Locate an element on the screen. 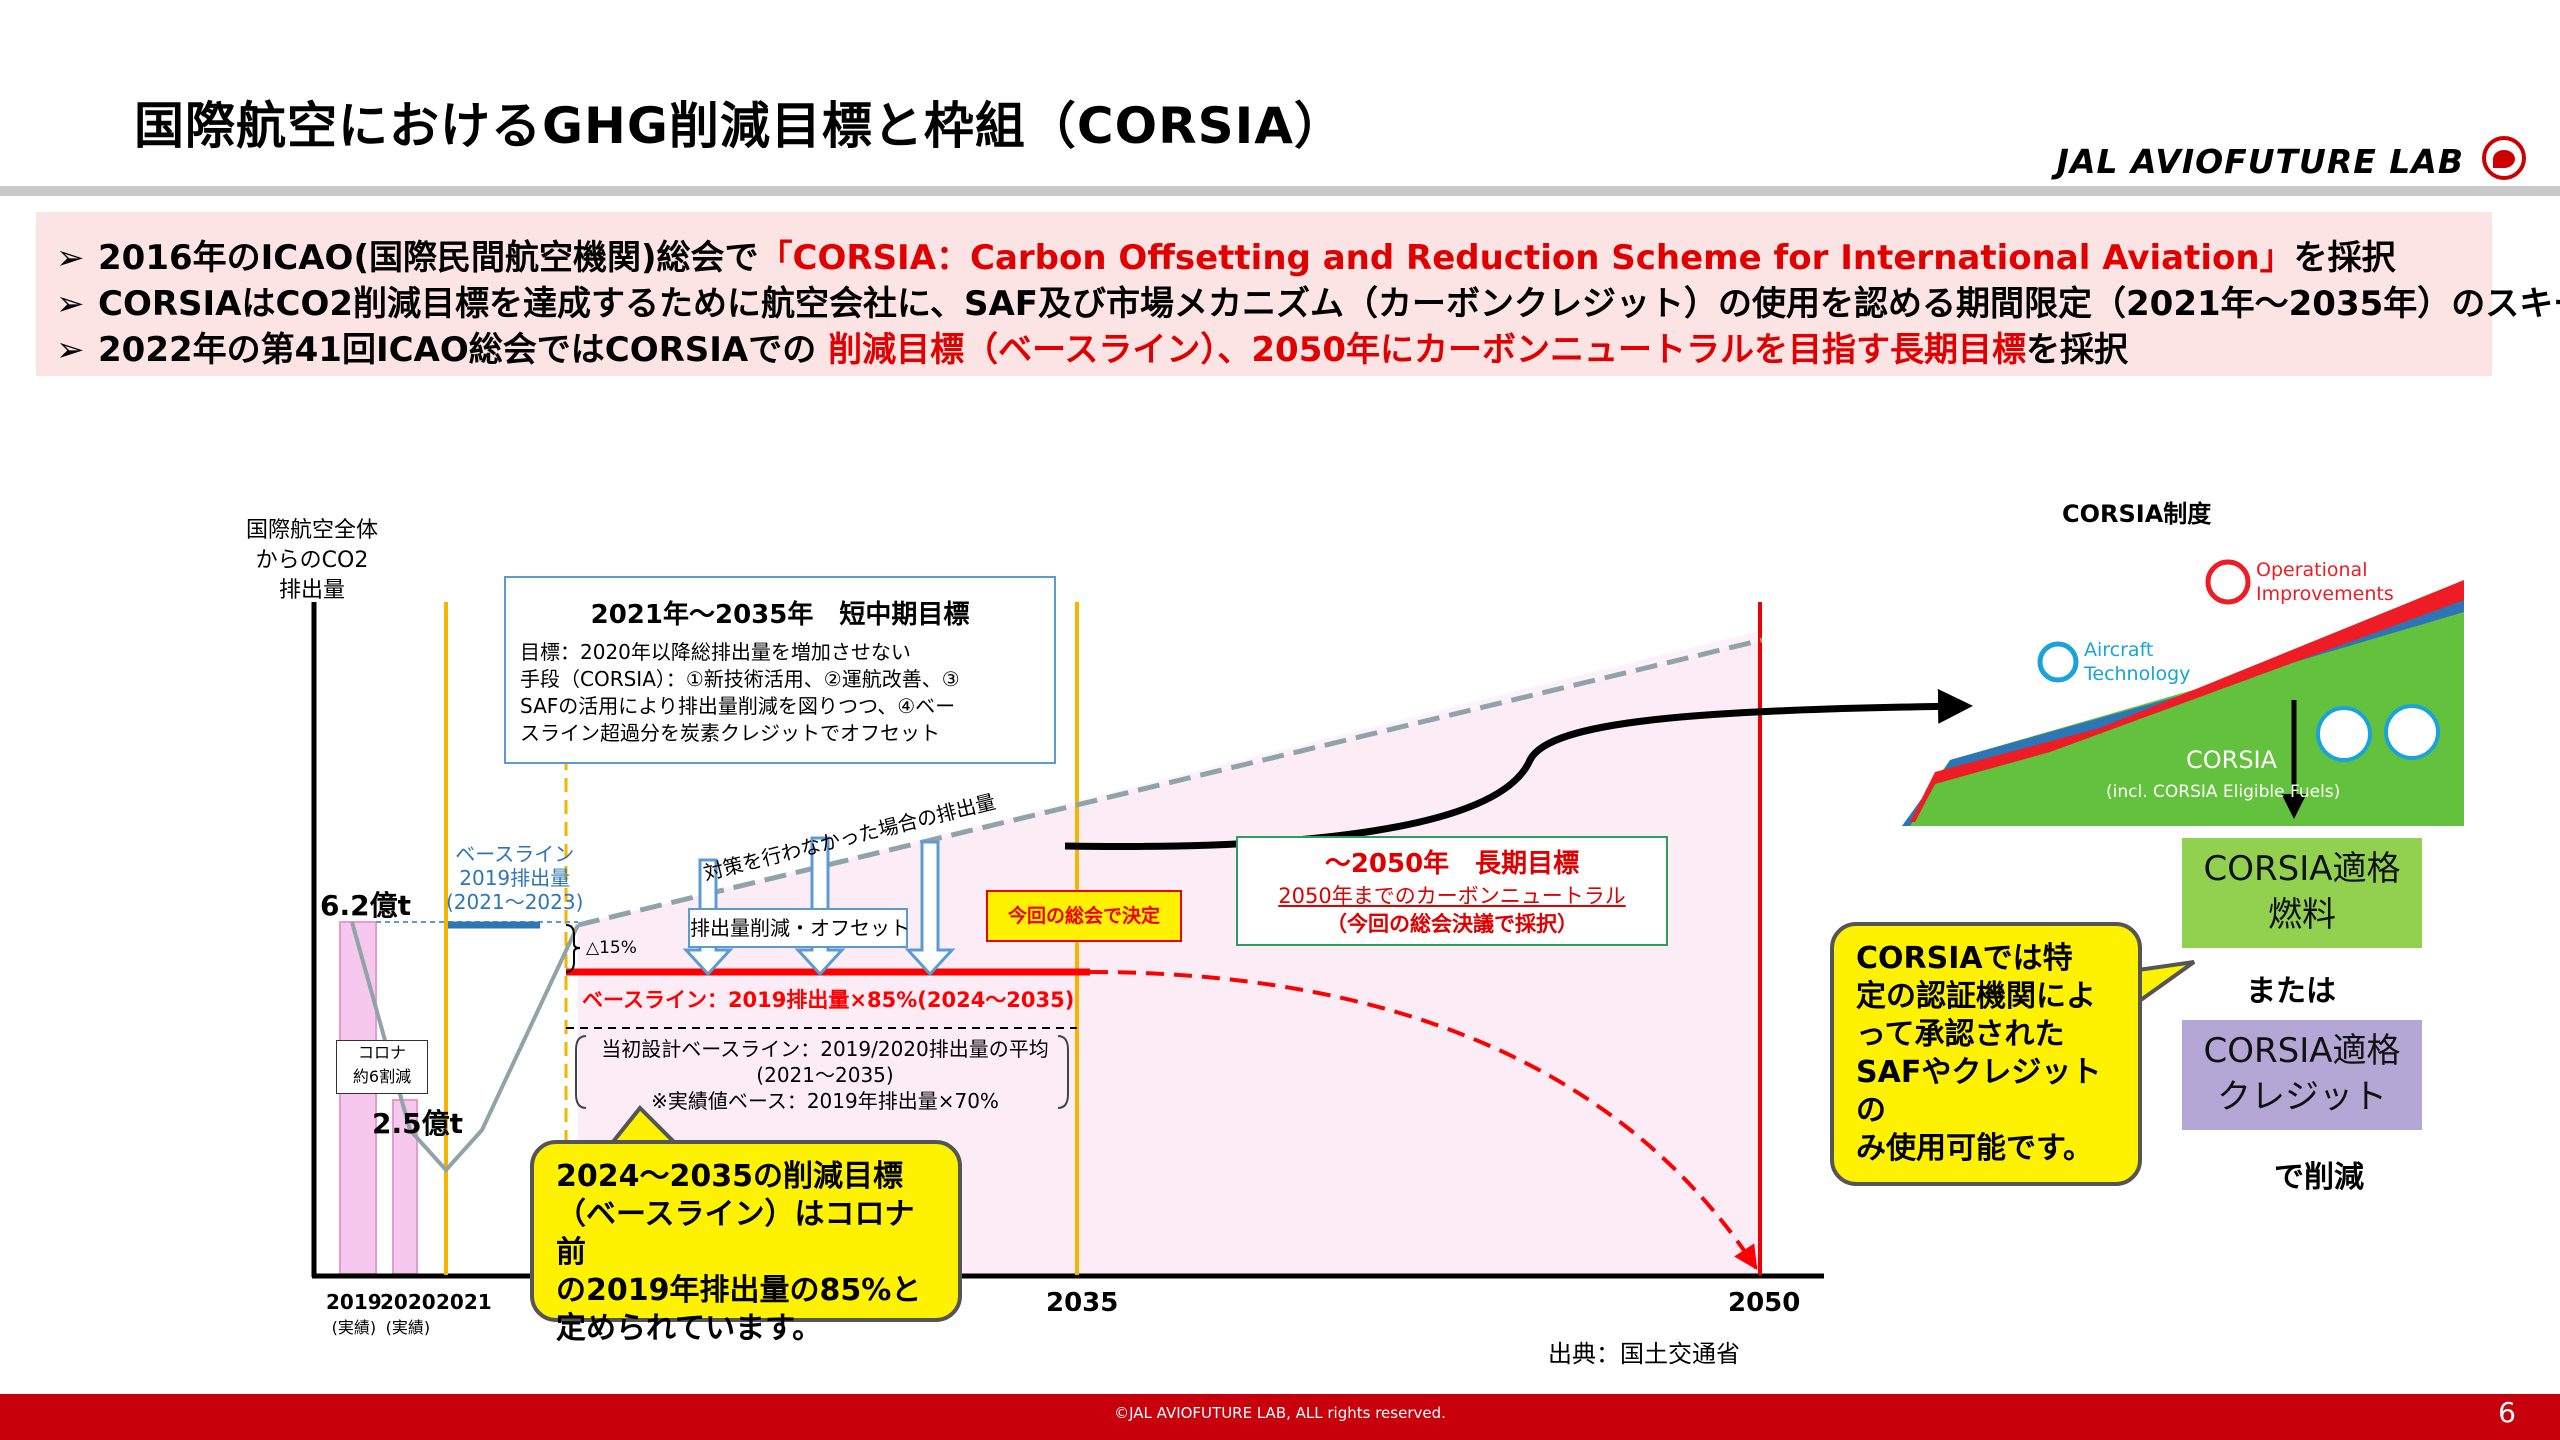 The height and width of the screenshot is (1440, 2560). operational-area is located at coordinates (2187, 701).